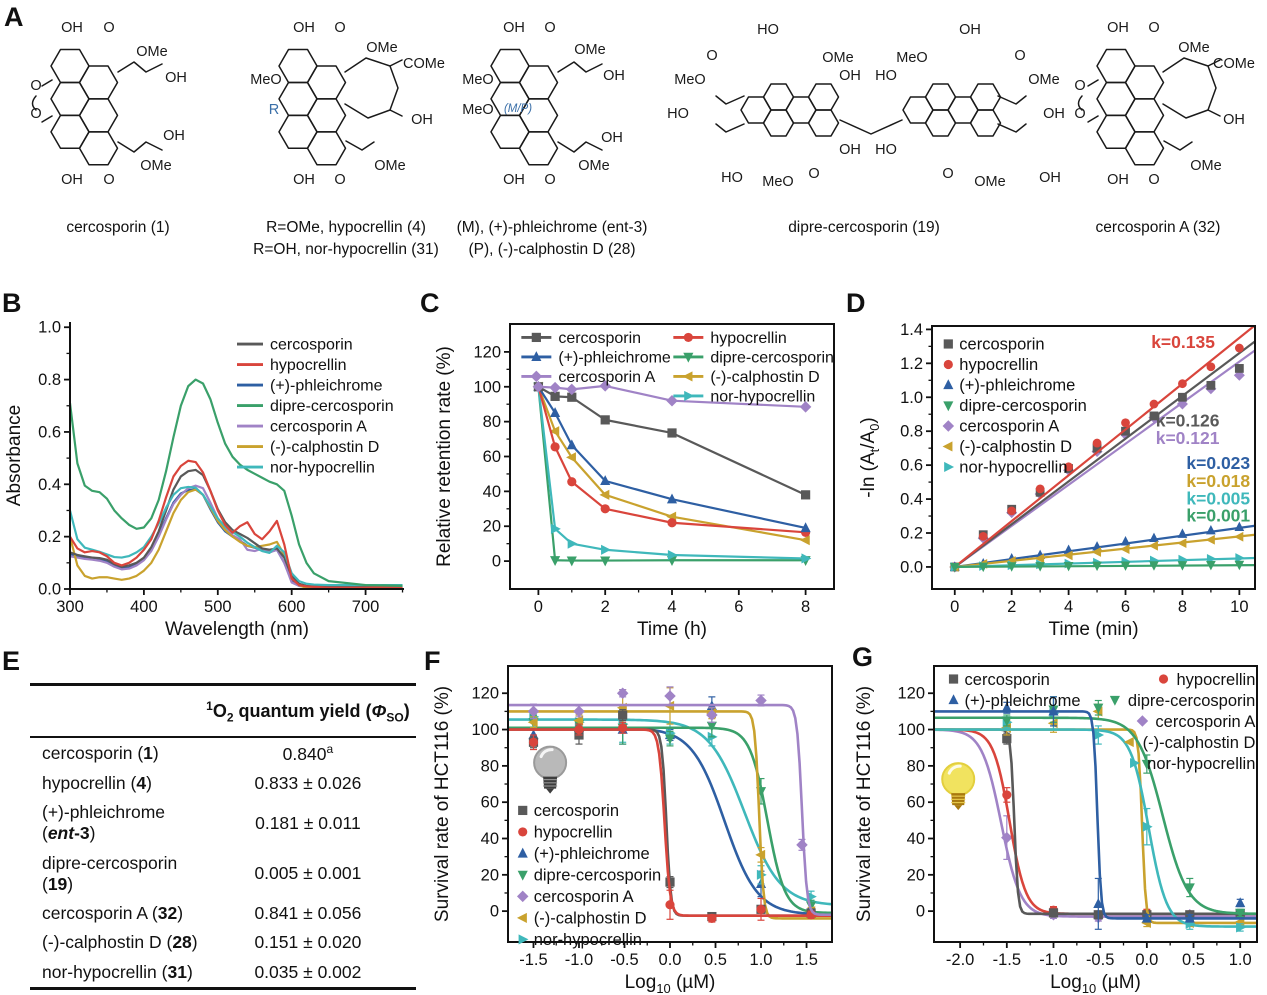 The width and height of the screenshot is (1267, 995). I want to click on atom-label: COMe, so click(1234, 64).